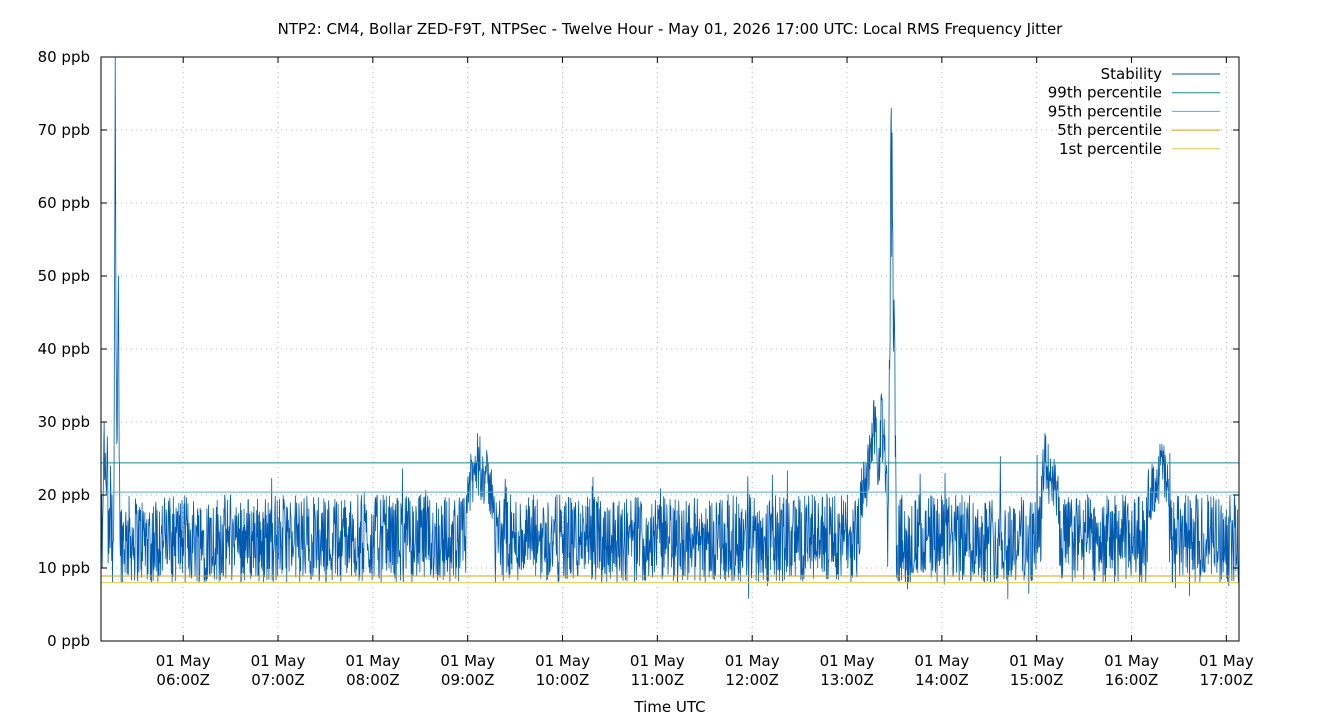  I want to click on y-tick-label: 70 ppb, so click(64, 130).